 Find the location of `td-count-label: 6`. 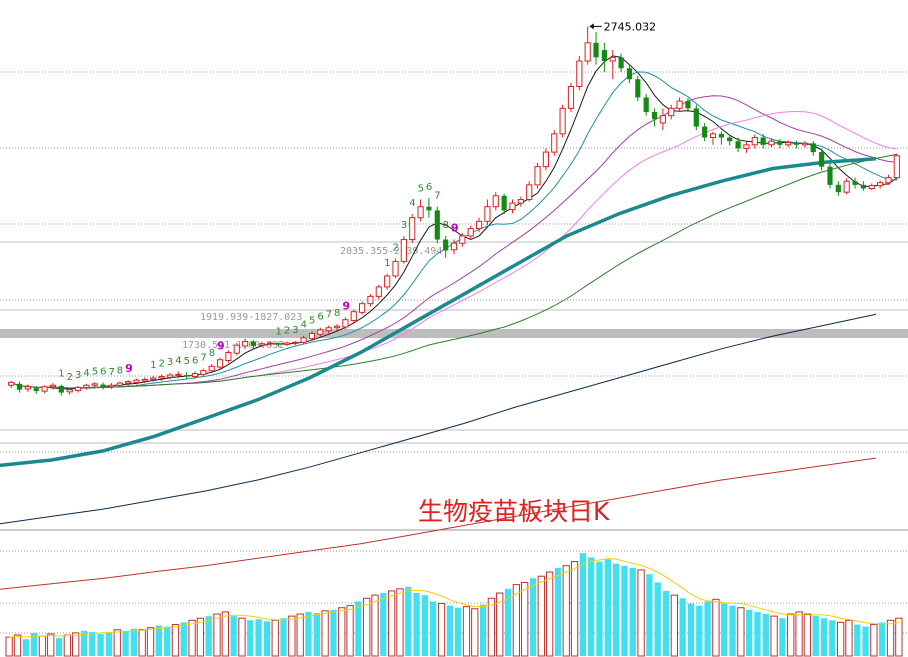

td-count-label: 6 is located at coordinates (103, 371).